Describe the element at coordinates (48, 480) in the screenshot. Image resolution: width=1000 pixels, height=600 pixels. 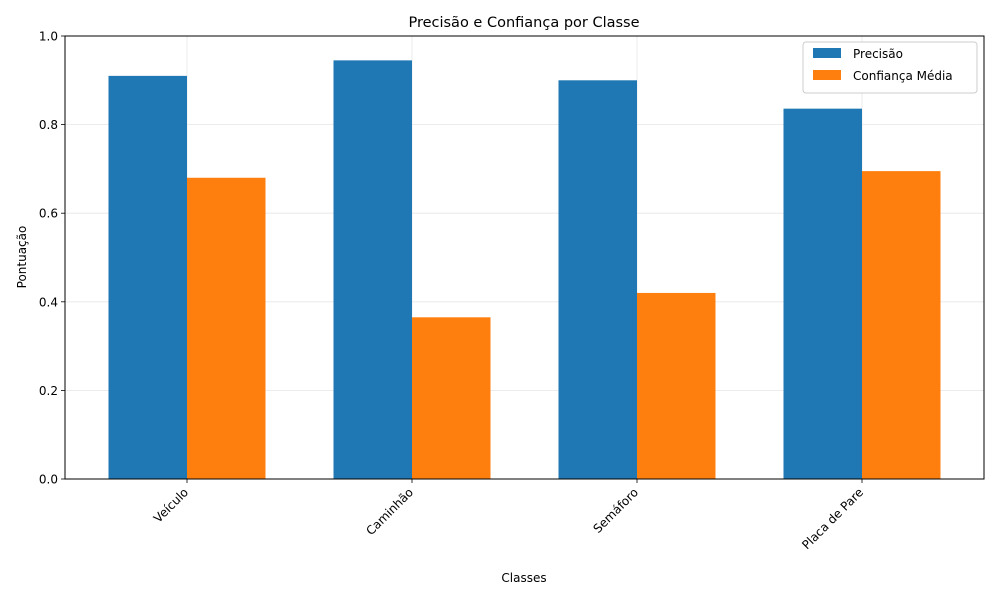
I see `y-tick-label: 0.0` at that location.